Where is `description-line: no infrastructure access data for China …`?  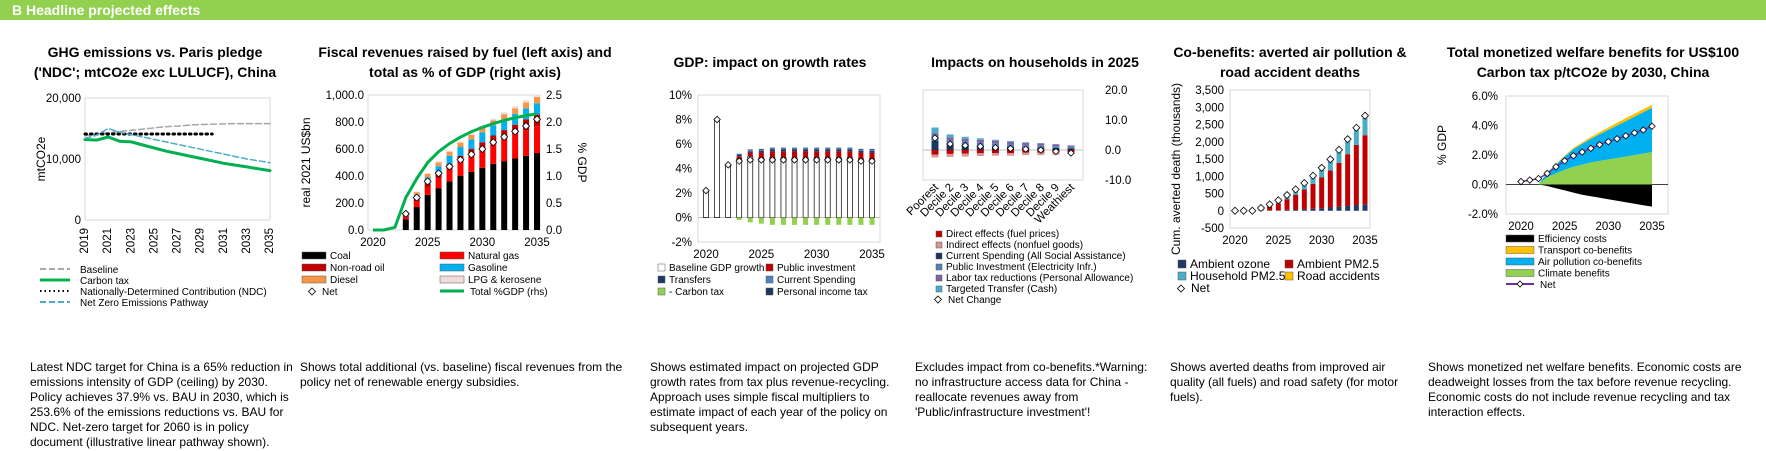
description-line: no infrastructure access data for China … is located at coordinates (1022, 382).